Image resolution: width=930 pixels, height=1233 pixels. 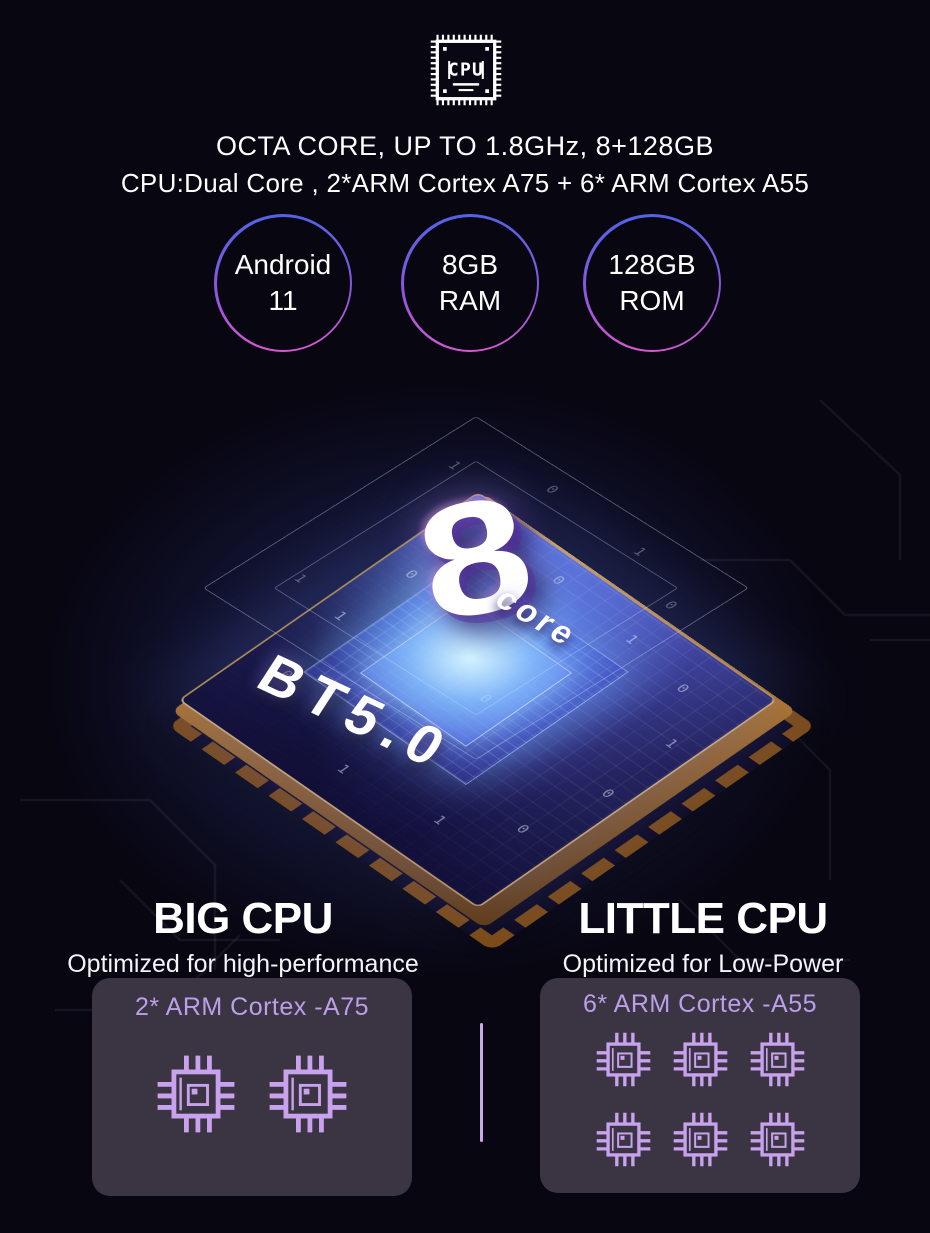 I want to click on little-cpu-spec-box: 6* ARM Cortex -A55, so click(x=700, y=1085).